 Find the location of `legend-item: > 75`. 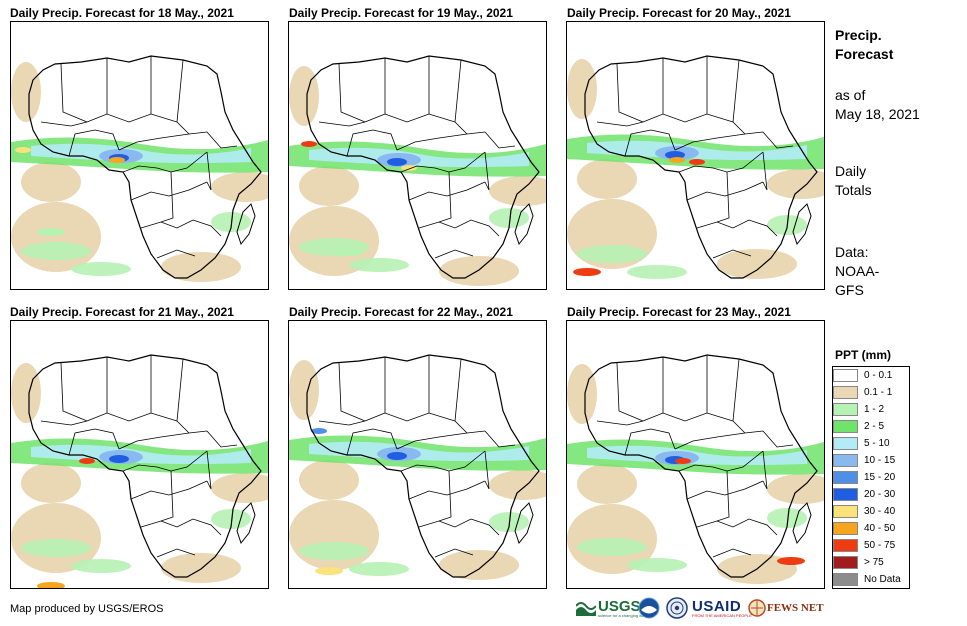

legend-item: > 75 is located at coordinates (871, 562).